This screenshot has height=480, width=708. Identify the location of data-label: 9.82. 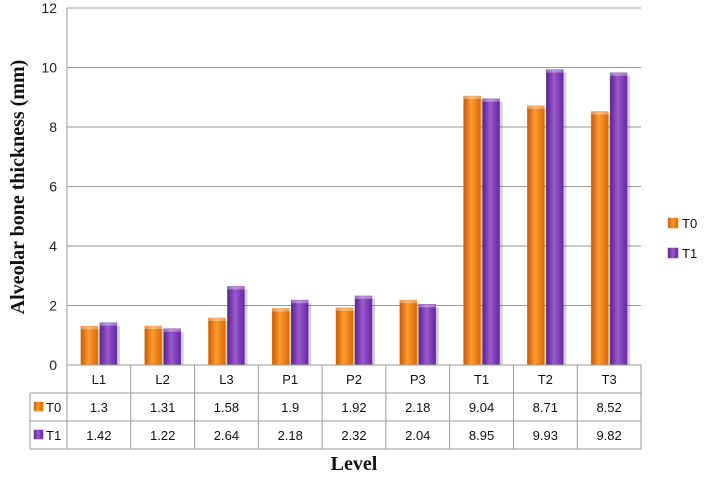
(608, 435).